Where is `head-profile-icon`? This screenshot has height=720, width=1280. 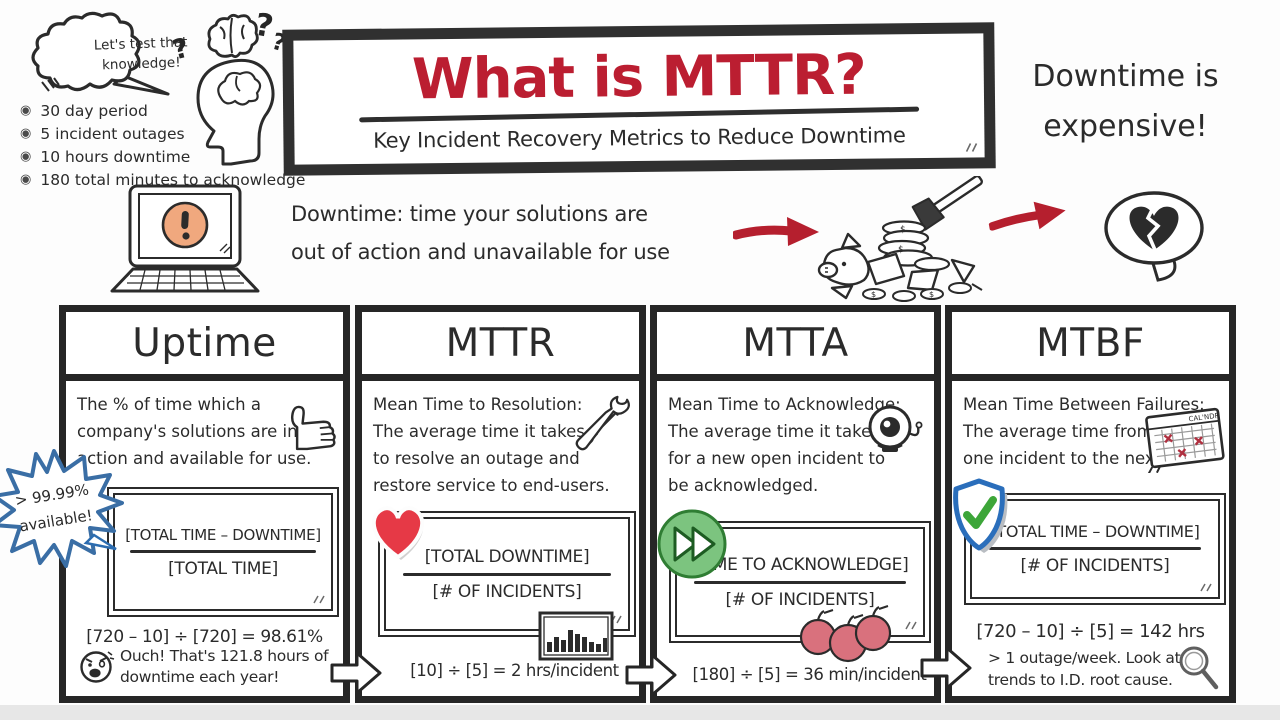 head-profile-icon is located at coordinates (232, 111).